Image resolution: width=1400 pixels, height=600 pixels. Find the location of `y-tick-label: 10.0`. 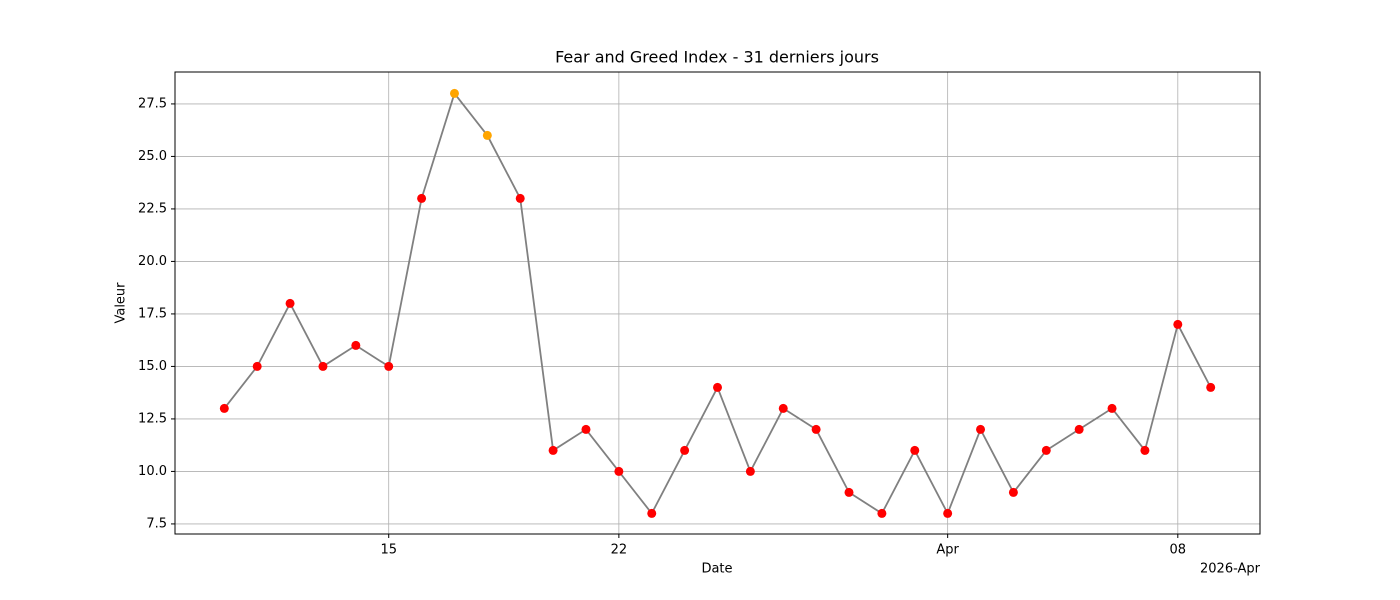

y-tick-label: 10.0 is located at coordinates (152, 471).